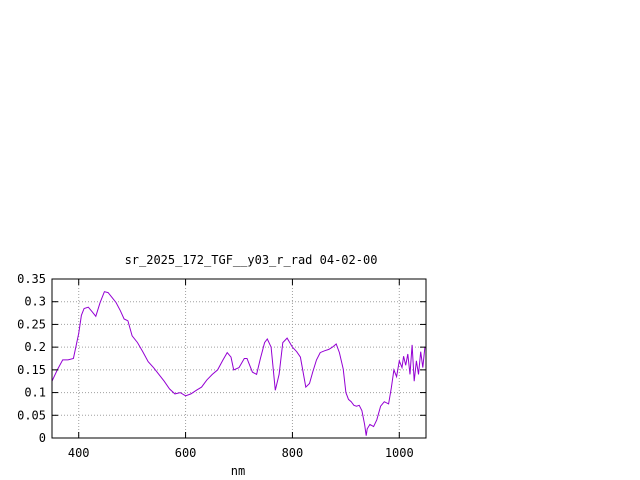 The width and height of the screenshot is (640, 480). Describe the element at coordinates (251, 260) in the screenshot. I see `chart-title: sr_2025_172_TGF__y03_r_rad 04-02-00` at that location.